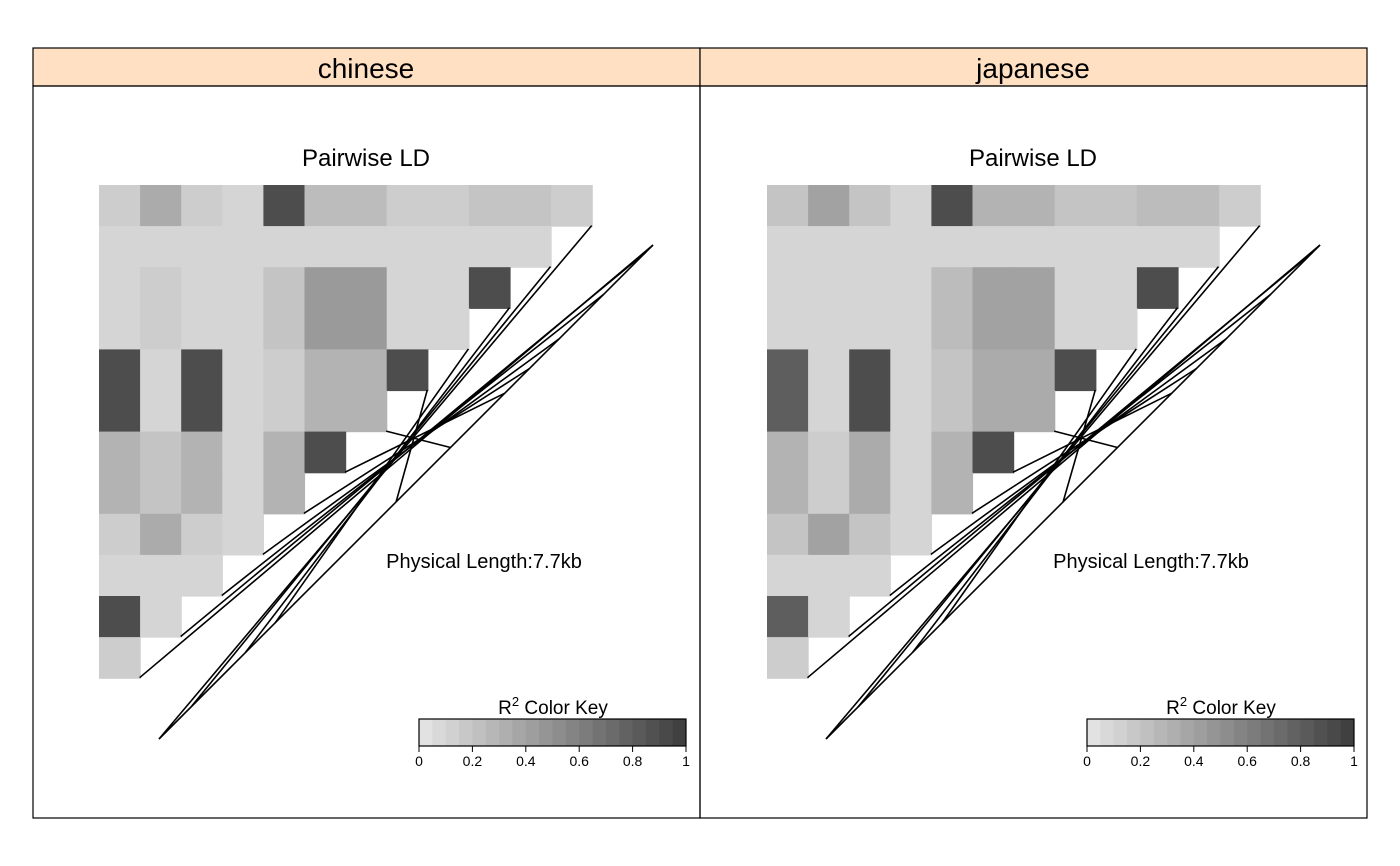  I want to click on color-key-tick-label: 0.6, so click(1247, 761).